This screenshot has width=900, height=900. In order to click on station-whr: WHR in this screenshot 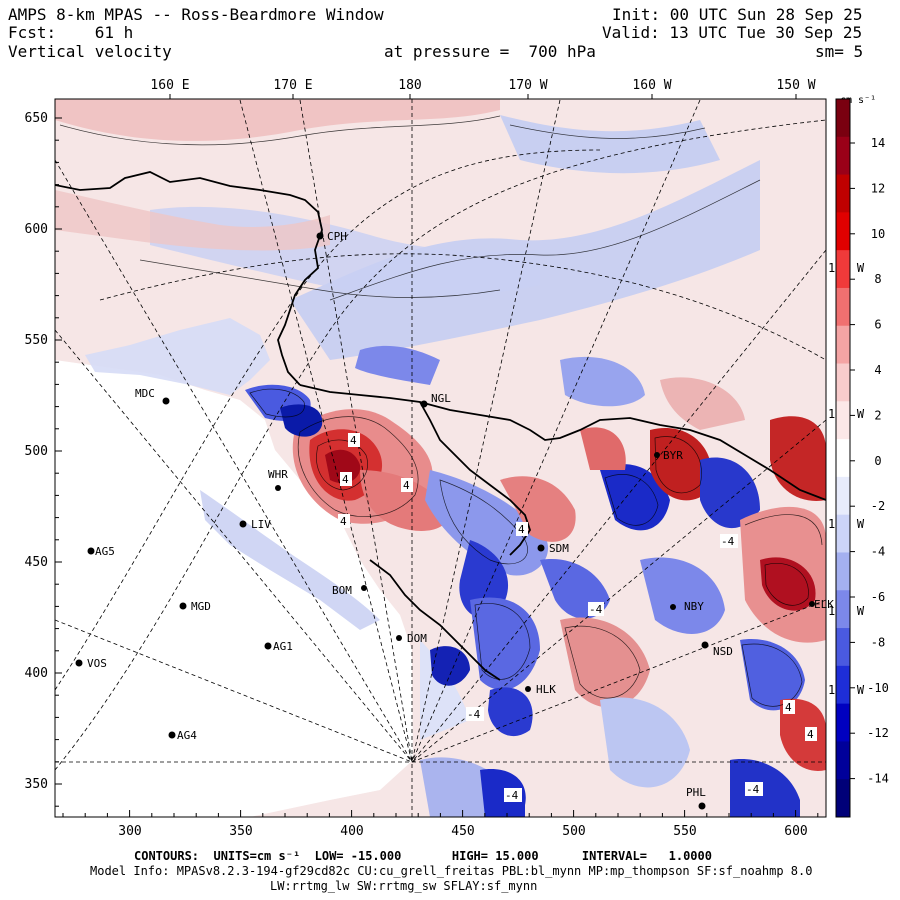, I will do `click(278, 479)`.